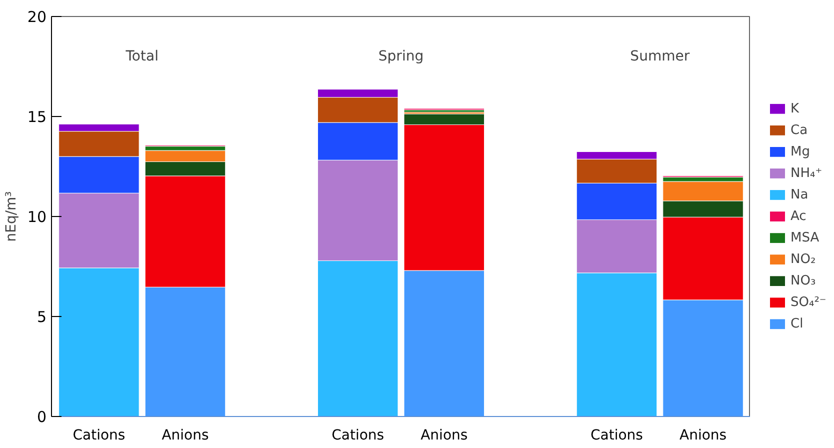  What do you see at coordinates (800, 152) in the screenshot?
I see `legend-label: Mg` at bounding box center [800, 152].